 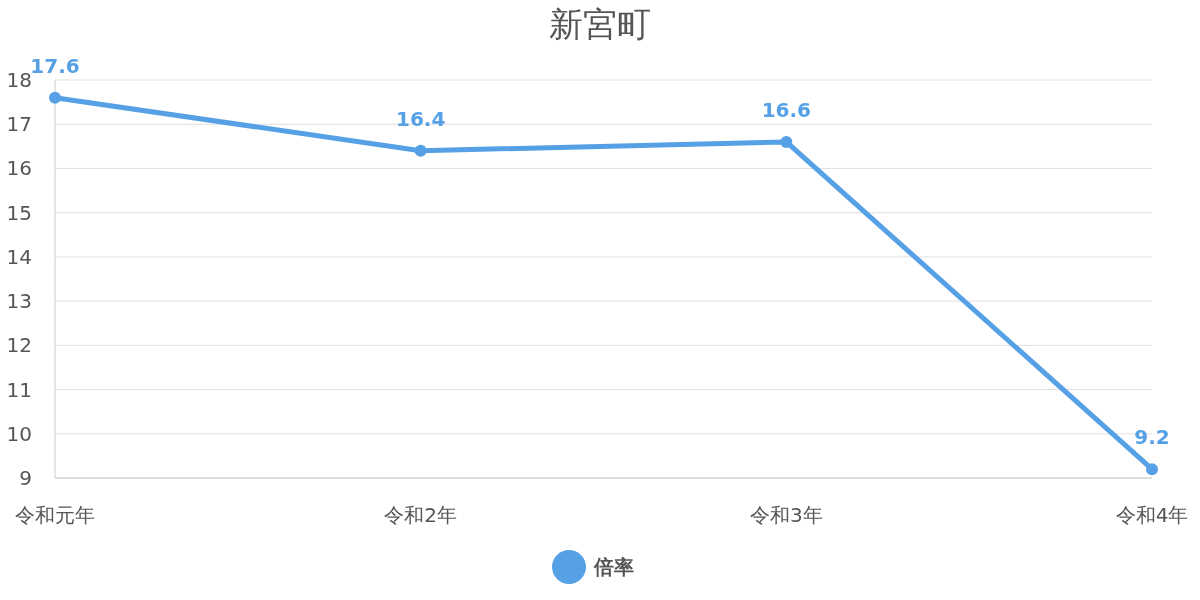 I want to click on x-tick-label: 令和2年, so click(x=421, y=515).